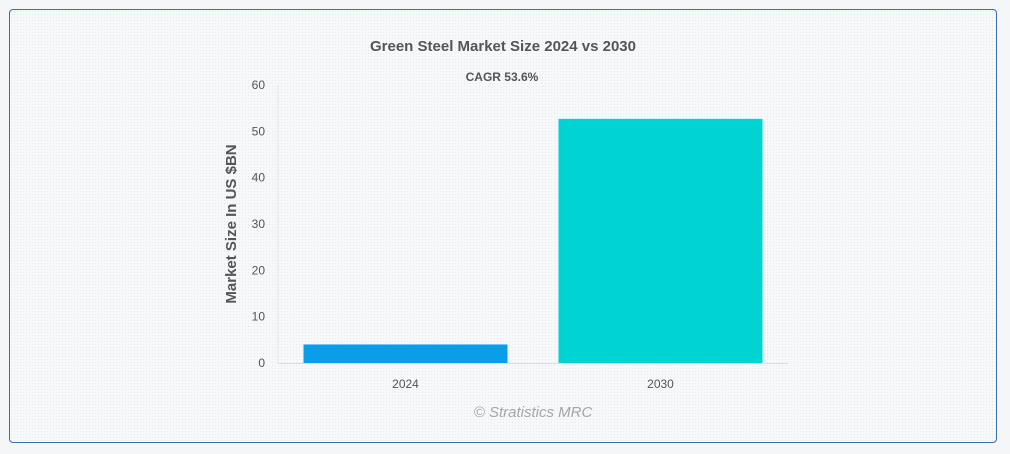  I want to click on chart-subtitle: CAGR 53.6%, so click(502, 77).